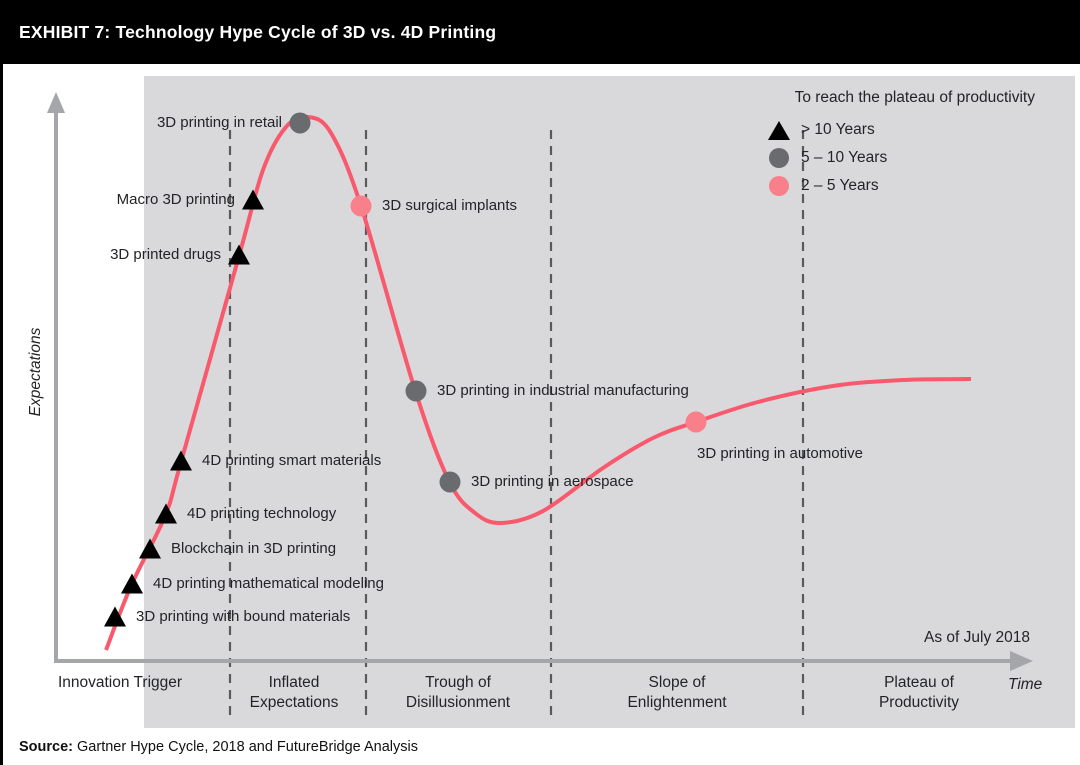 This screenshot has height=765, width=1080. I want to click on point-label: Macro 3D printing, so click(175, 199).